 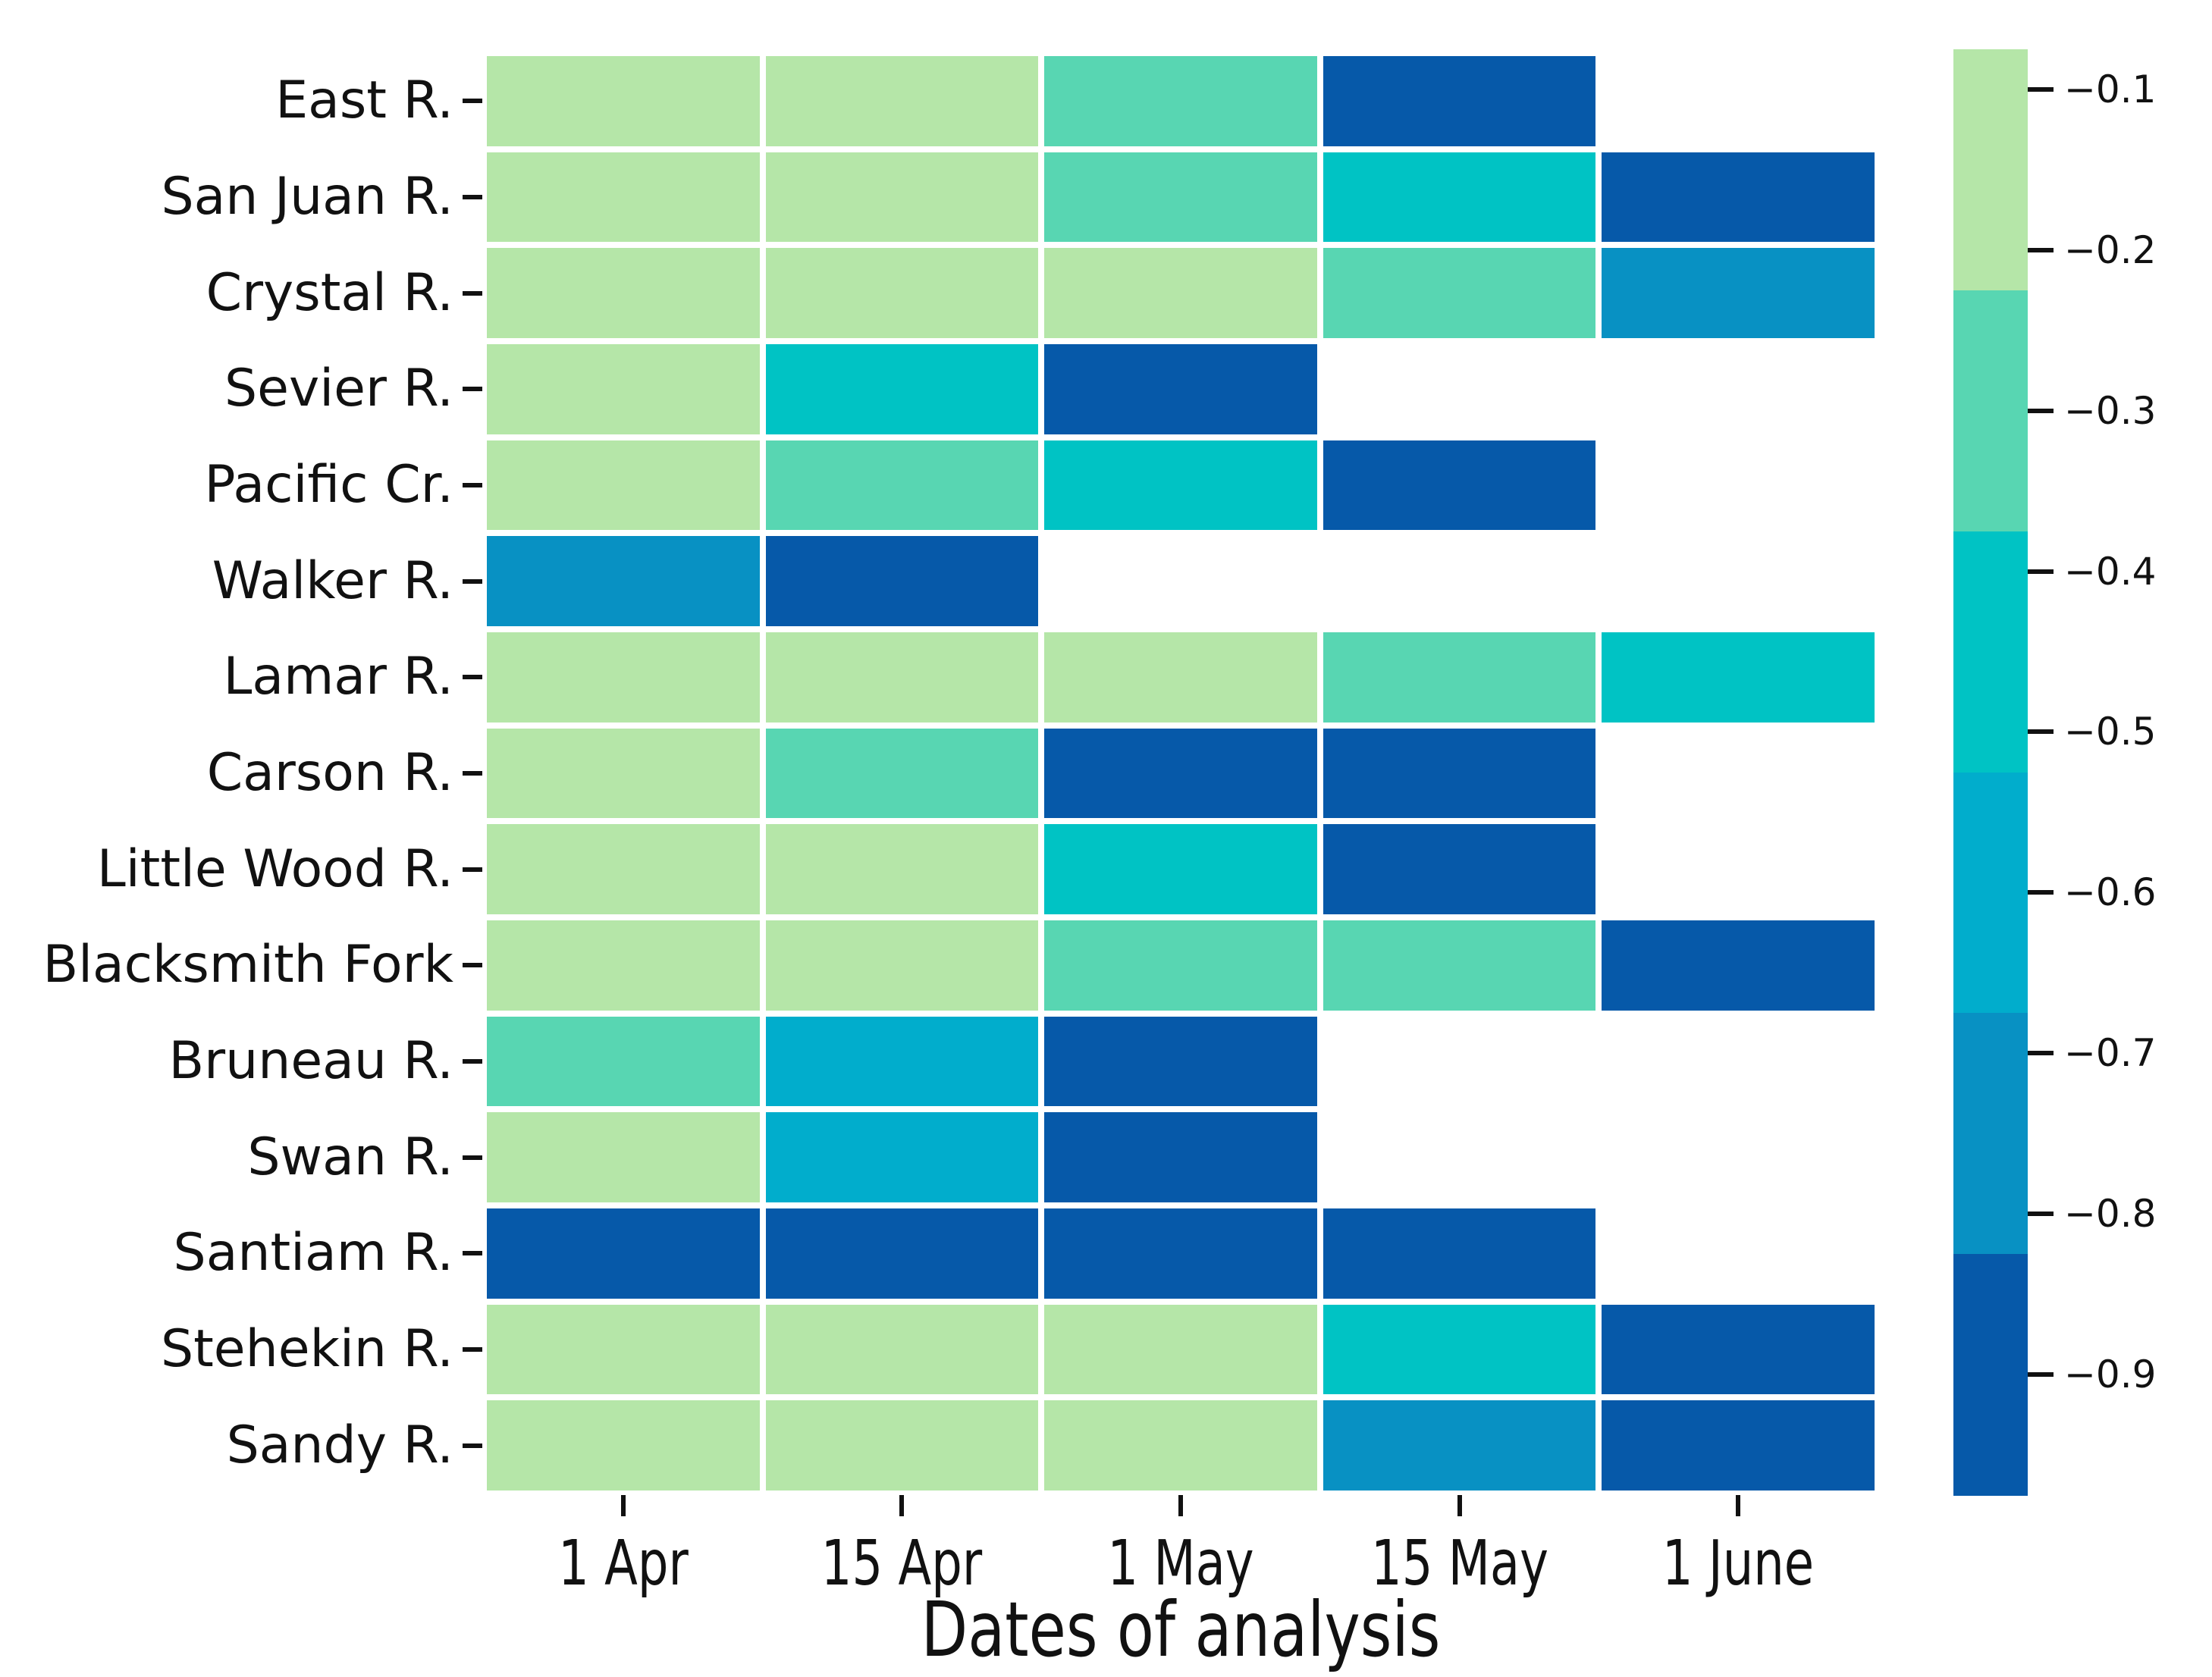 I want to click on x-tick-label: 1 May, so click(x=1180, y=1564).